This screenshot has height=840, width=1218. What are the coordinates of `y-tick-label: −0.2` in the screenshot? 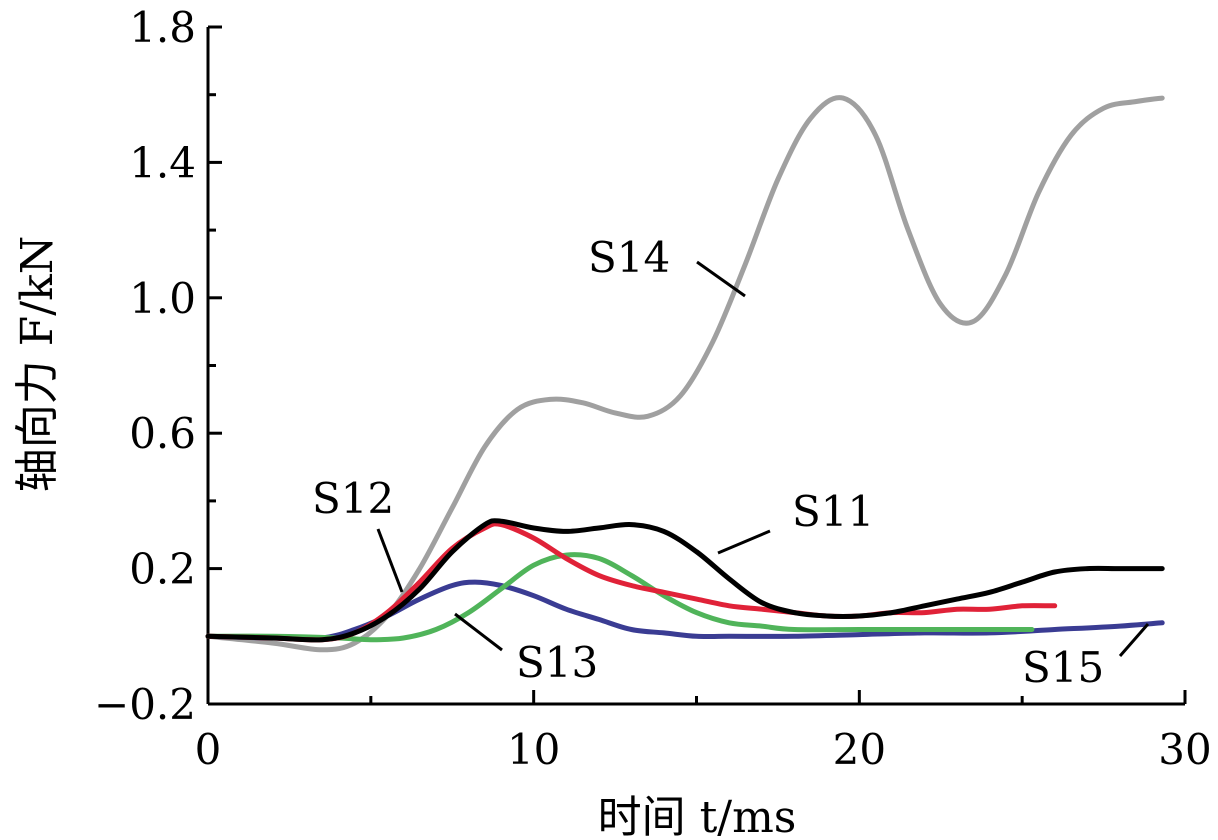 It's located at (145, 704).